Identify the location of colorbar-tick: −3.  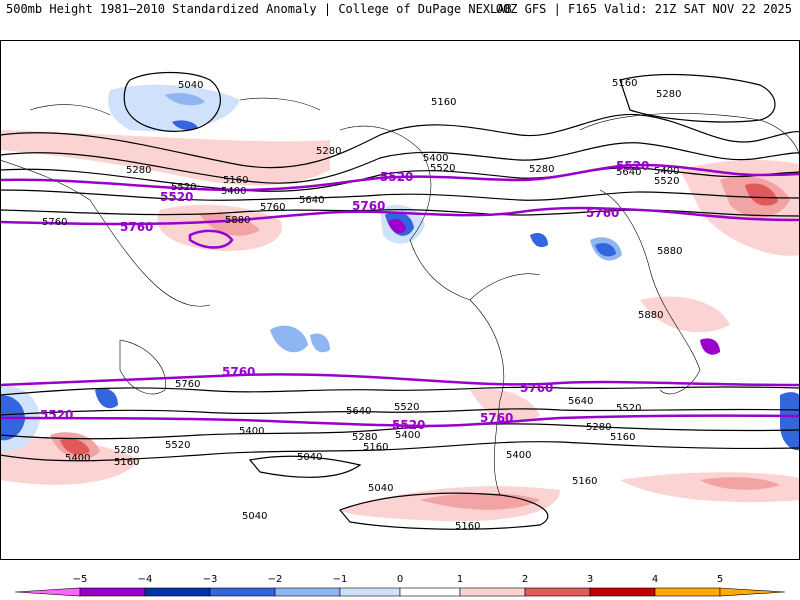
(210, 579).